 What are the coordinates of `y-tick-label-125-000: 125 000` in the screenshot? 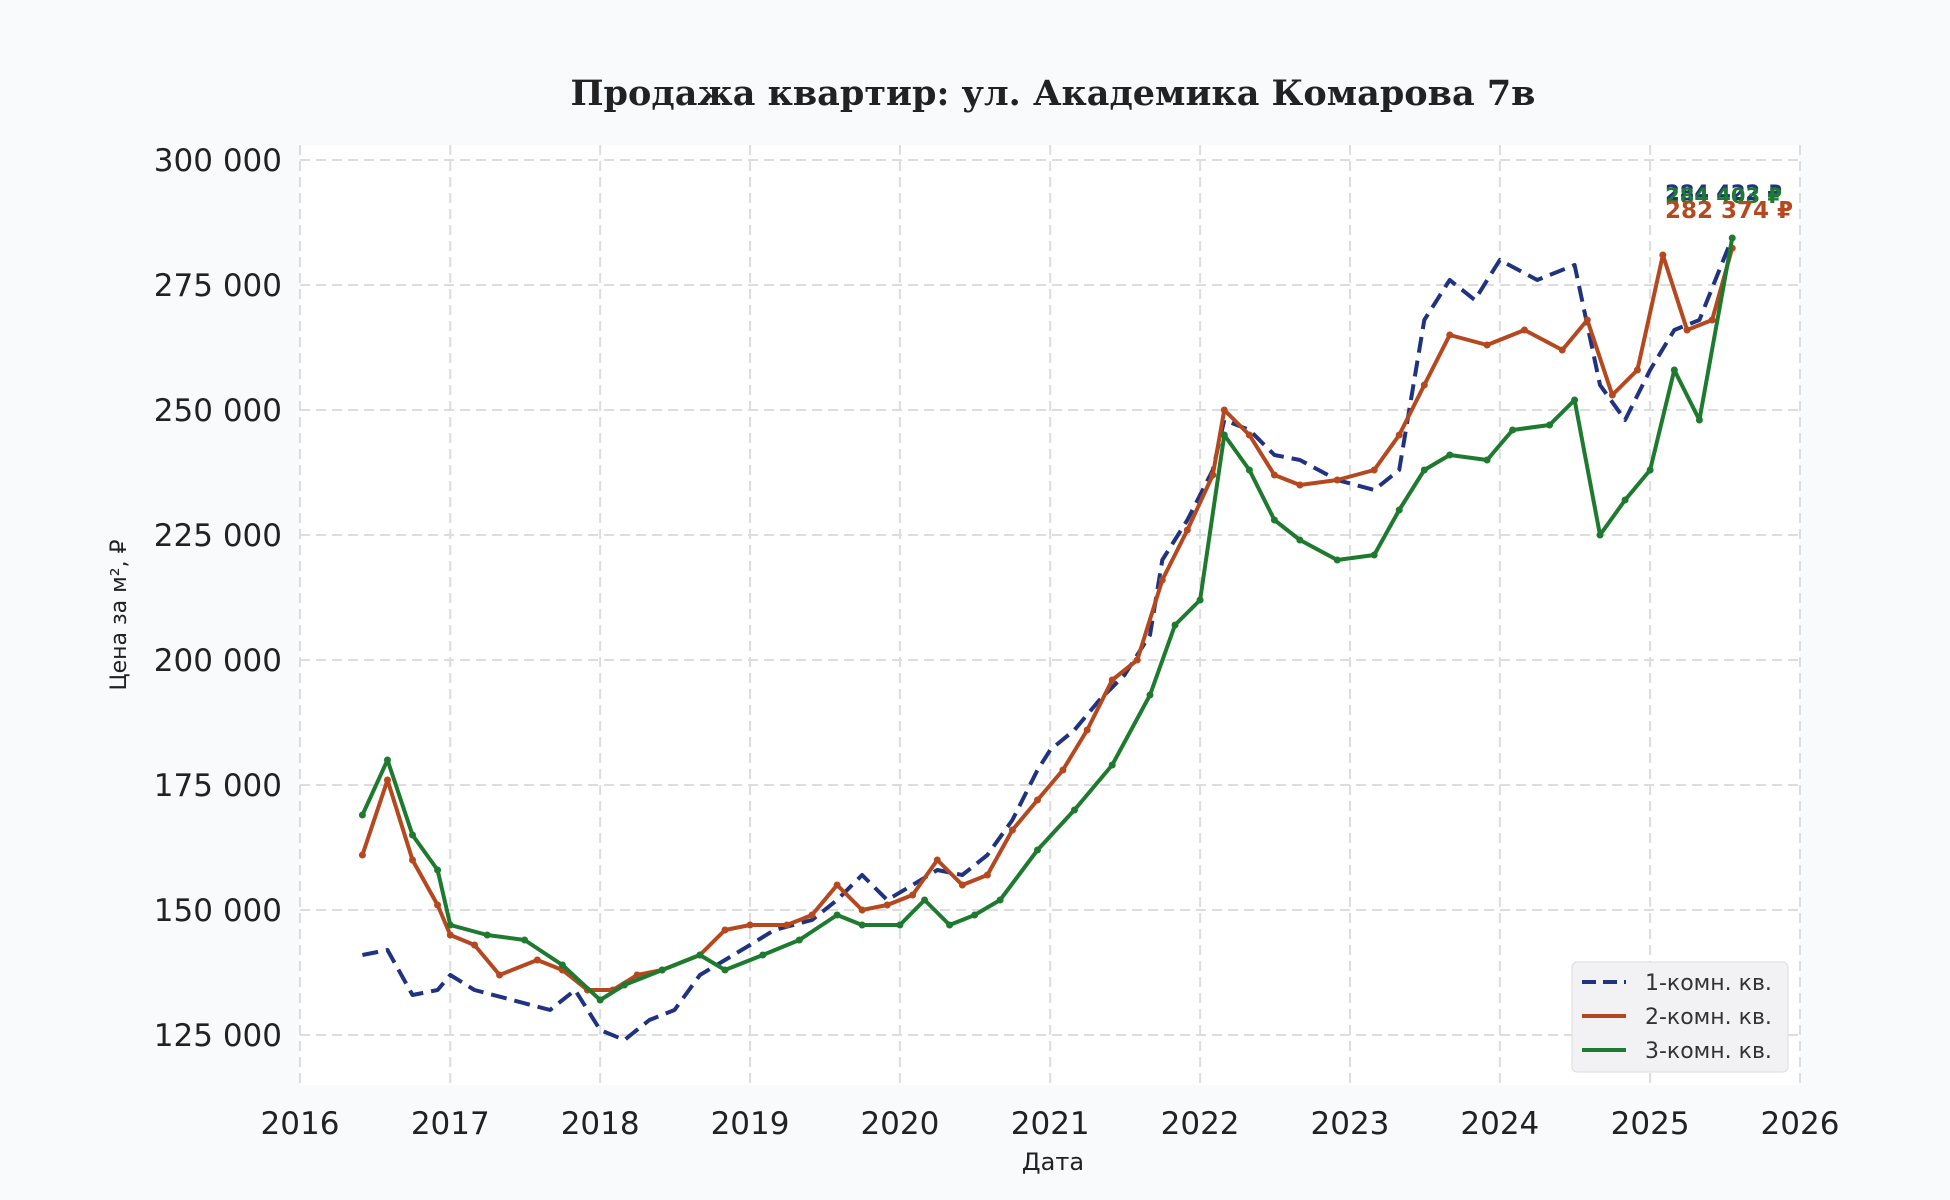 It's located at (218, 1036).